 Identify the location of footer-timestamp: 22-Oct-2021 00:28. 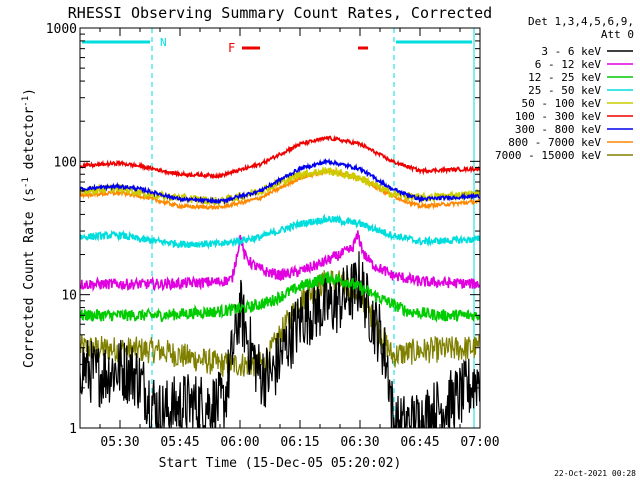
(595, 473).